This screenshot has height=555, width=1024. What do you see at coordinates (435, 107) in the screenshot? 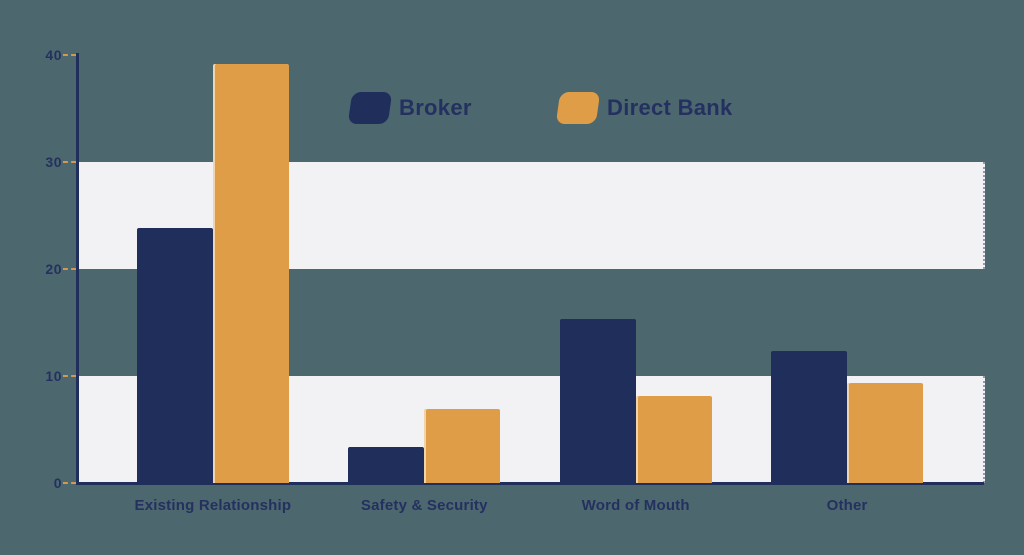
I see `legend-label: Broker` at bounding box center [435, 107].